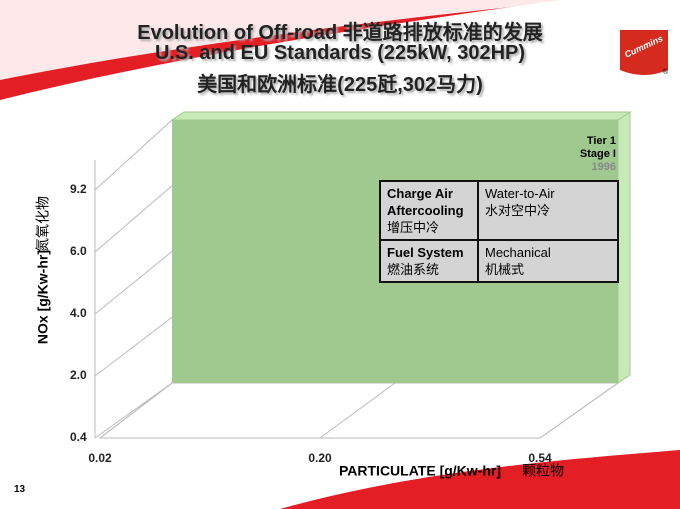  I want to click on title-line: Evolution of Off-road 非道路排放标准的发展, so click(340, 33).